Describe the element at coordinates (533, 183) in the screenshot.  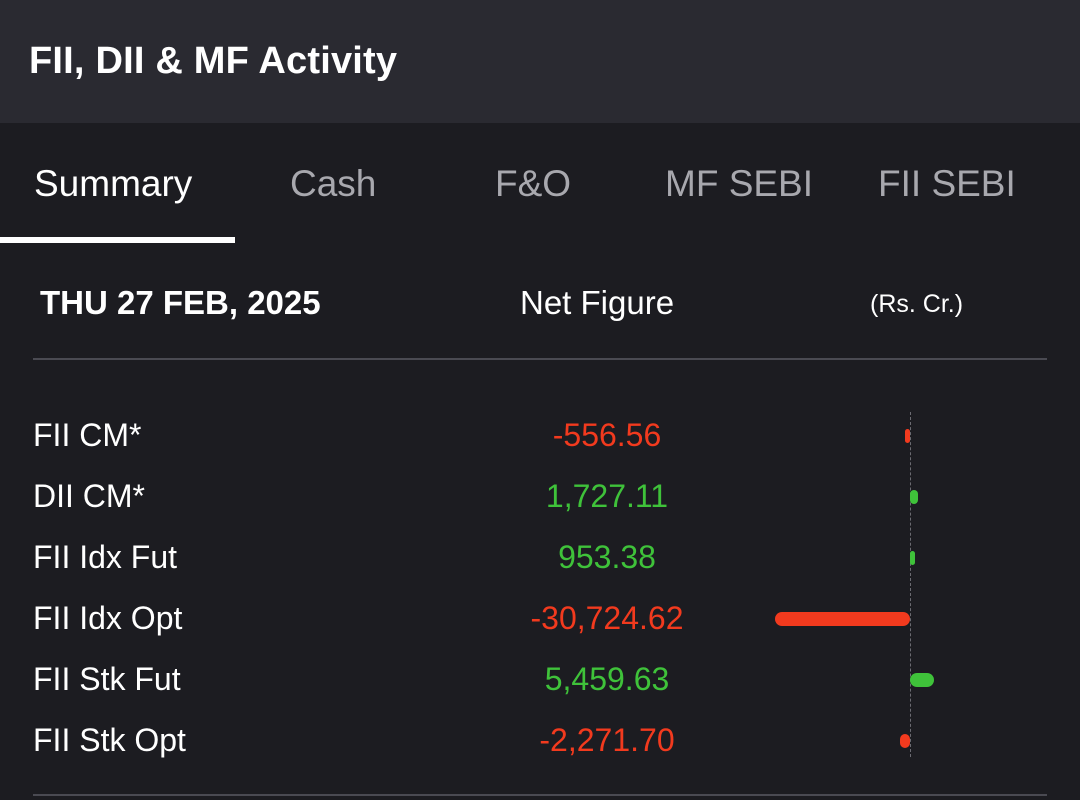
I see `tab-fo: F&O` at that location.